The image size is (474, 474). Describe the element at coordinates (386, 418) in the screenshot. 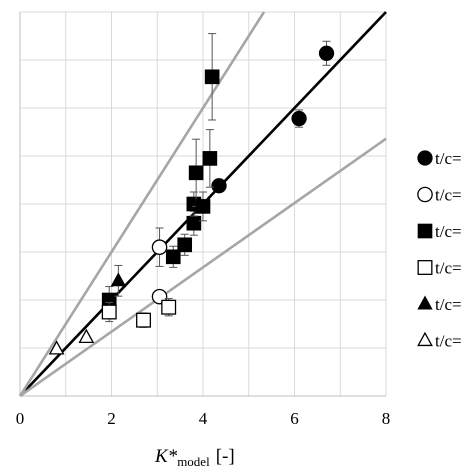

I see `x-tick-label: 8` at that location.